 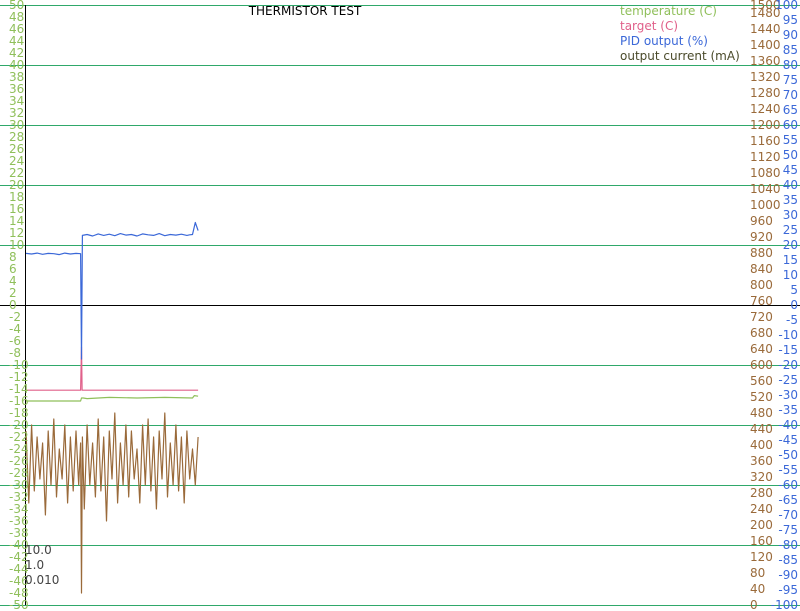 What do you see at coordinates (765, 189) in the screenshot?
I see `tick-label: 1040` at bounding box center [765, 189].